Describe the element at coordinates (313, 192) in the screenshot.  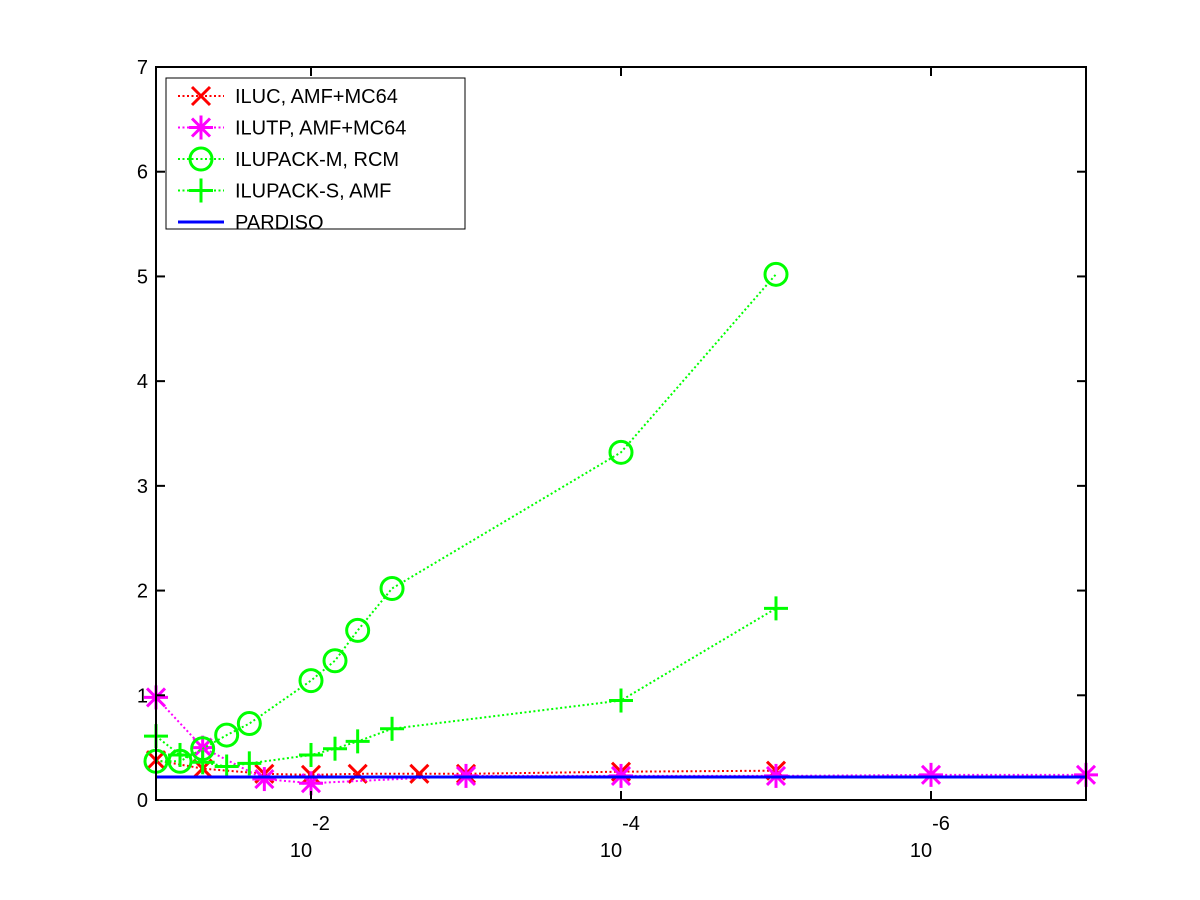
I see `legend-label-3: ILUPACK-S, AMF` at that location.